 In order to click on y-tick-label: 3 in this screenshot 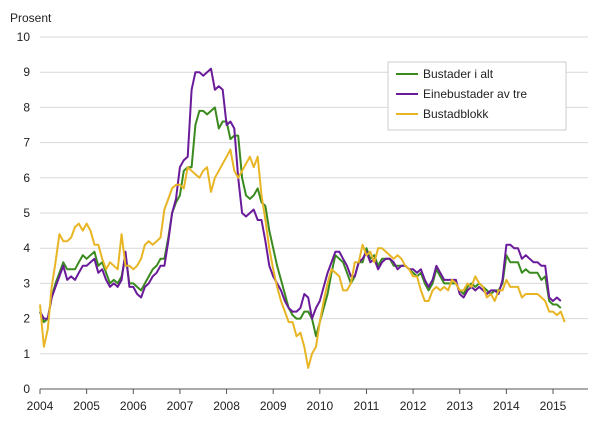, I will do `click(26, 283)`.